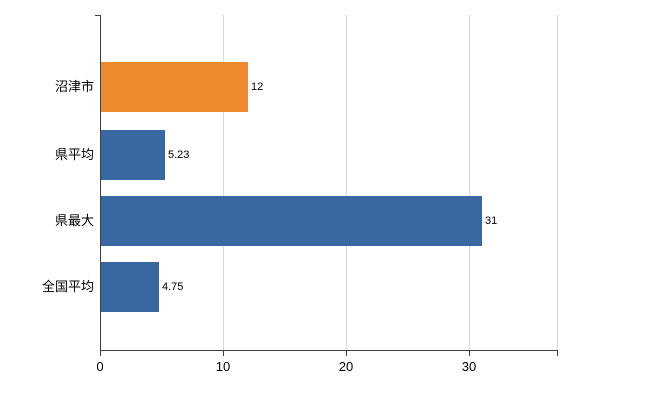 The height and width of the screenshot is (400, 650). Describe the element at coordinates (329, 350) in the screenshot. I see `x-axis-line` at that location.